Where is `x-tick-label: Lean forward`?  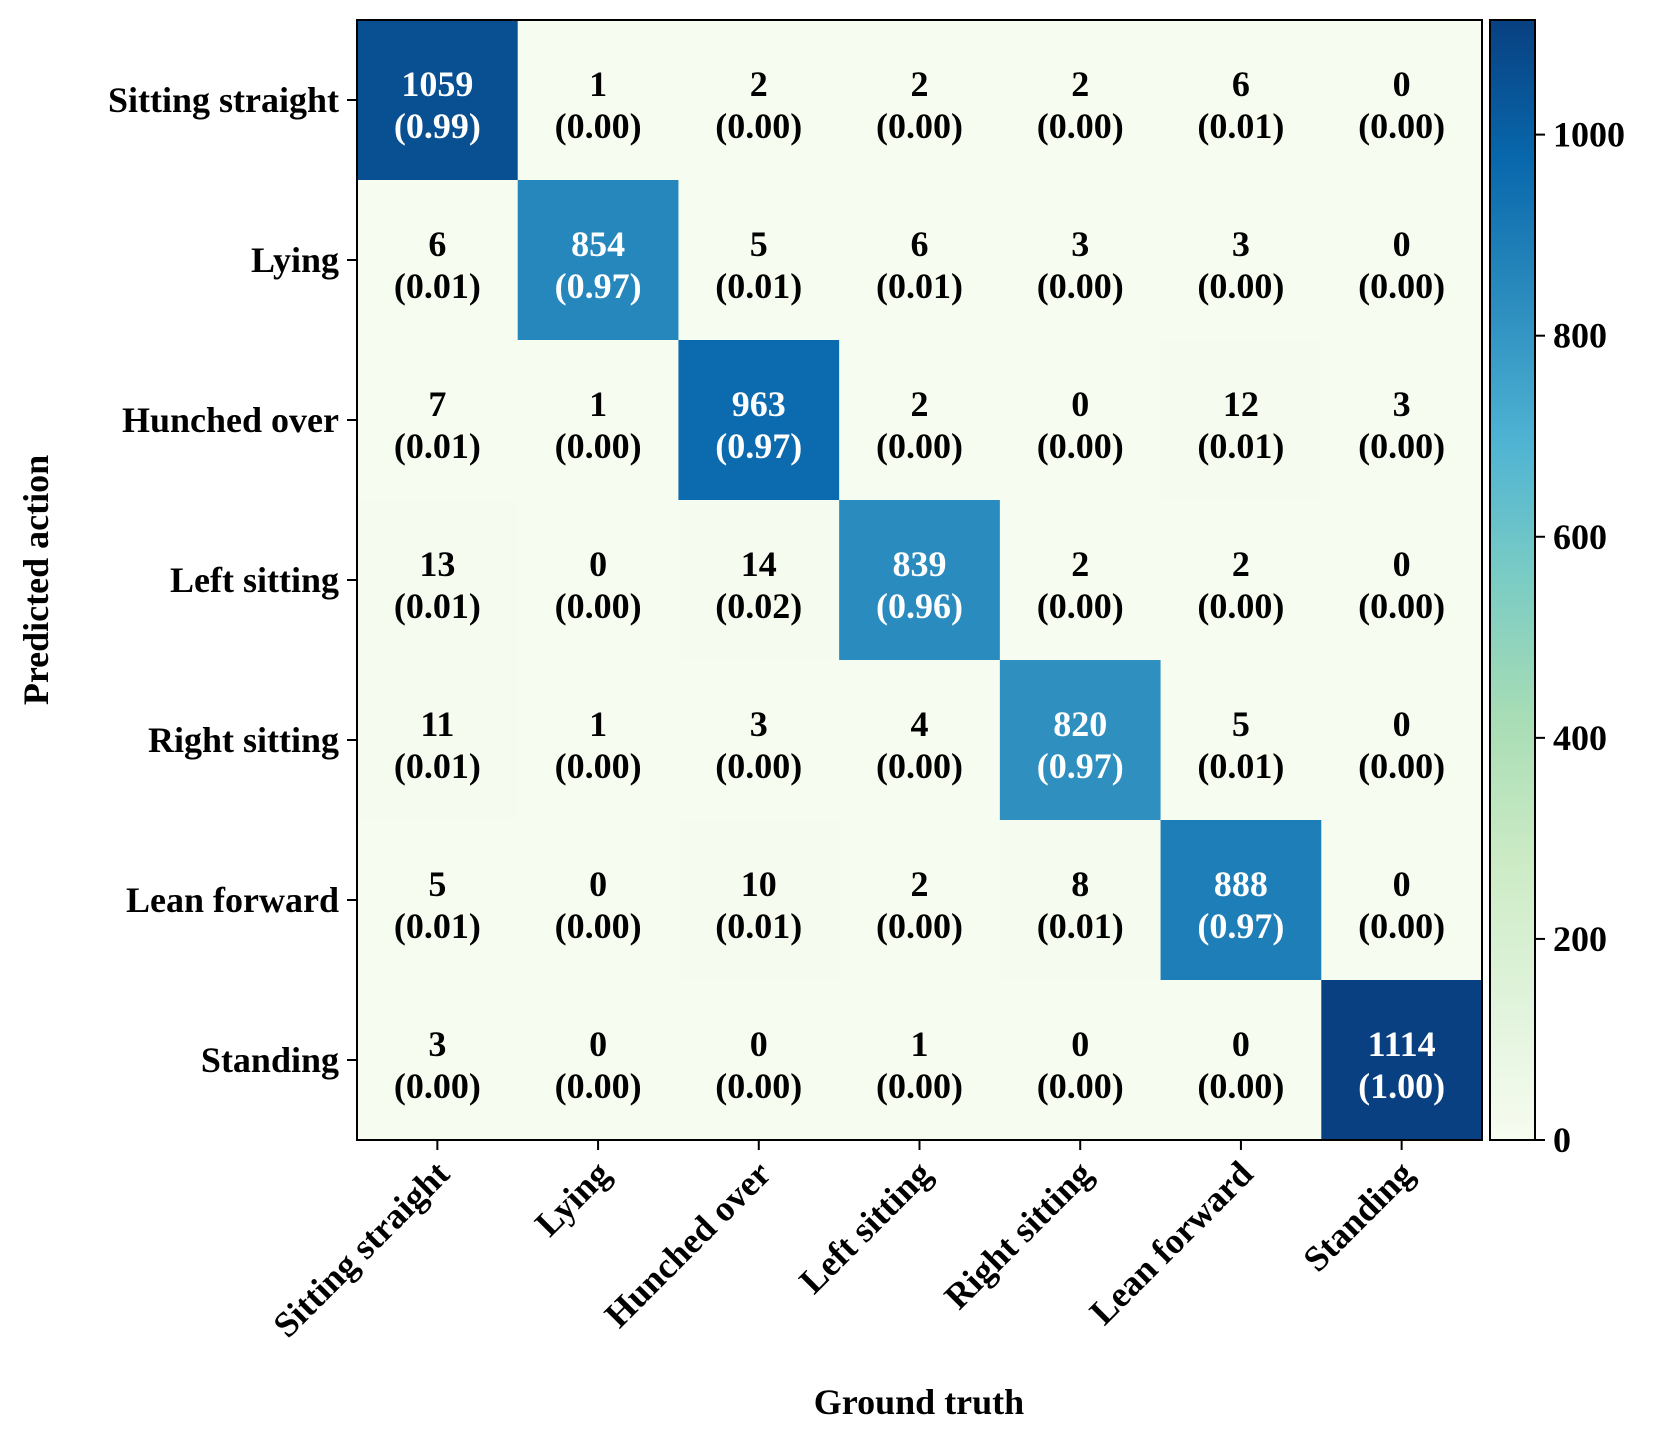
x-tick-label: Lean forward is located at coordinates (1171, 1242).